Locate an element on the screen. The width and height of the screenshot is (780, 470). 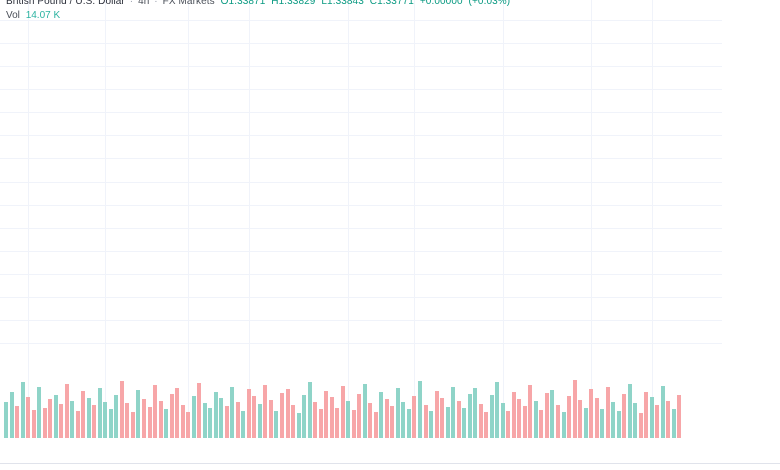
ohlc-close: C1.33771 is located at coordinates (390, 3).